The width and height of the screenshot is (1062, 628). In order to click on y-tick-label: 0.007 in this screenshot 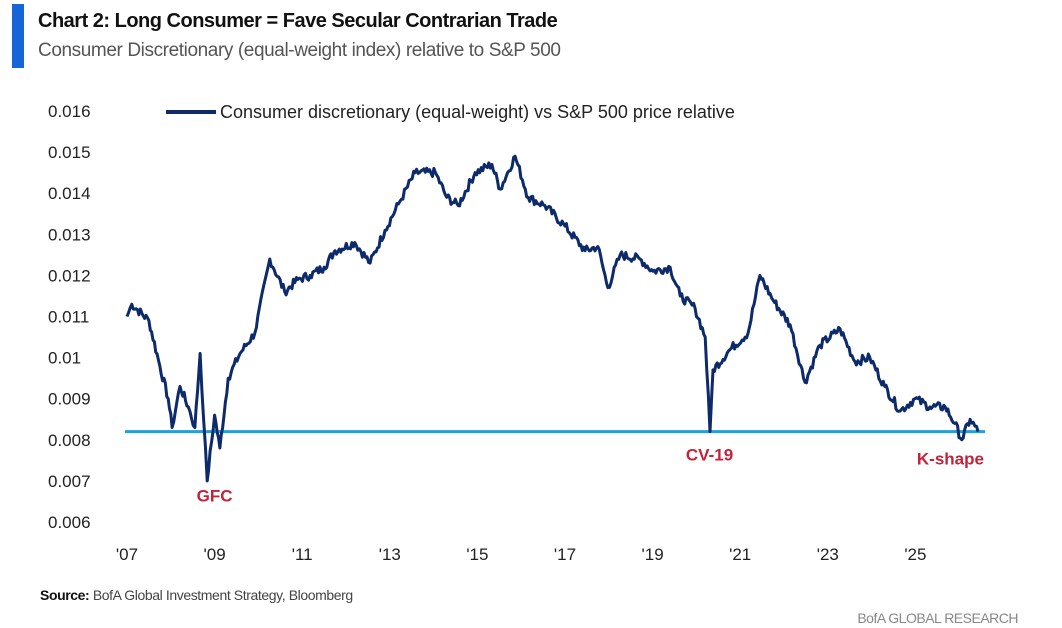, I will do `click(69, 481)`.